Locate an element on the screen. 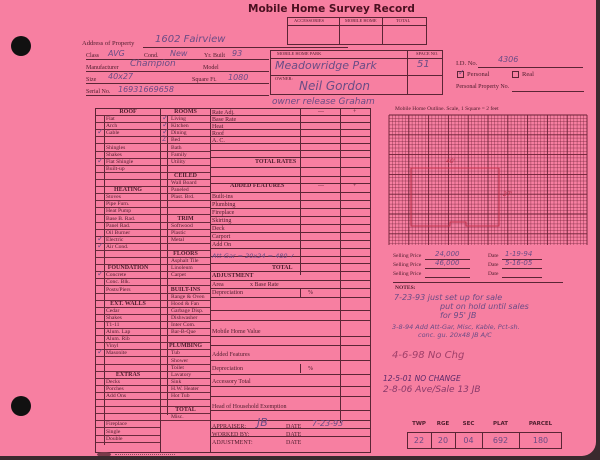 The height and width of the screenshot is (460, 600). section-header: FOUNDATION is located at coordinates (128, 269).